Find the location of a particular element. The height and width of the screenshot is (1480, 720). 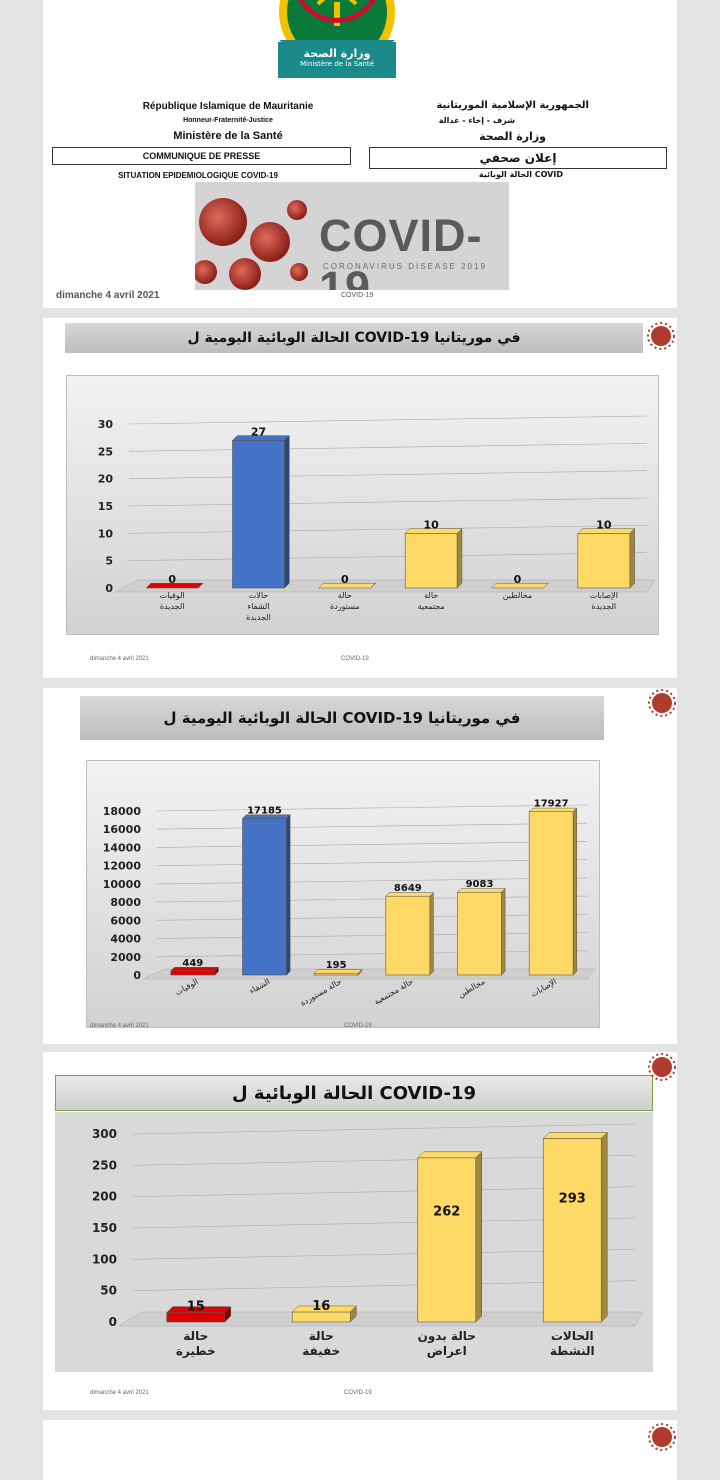

covid-banner: COVID-19 CORONAVIRUS DISEASE 2019 is located at coordinates (352, 236).